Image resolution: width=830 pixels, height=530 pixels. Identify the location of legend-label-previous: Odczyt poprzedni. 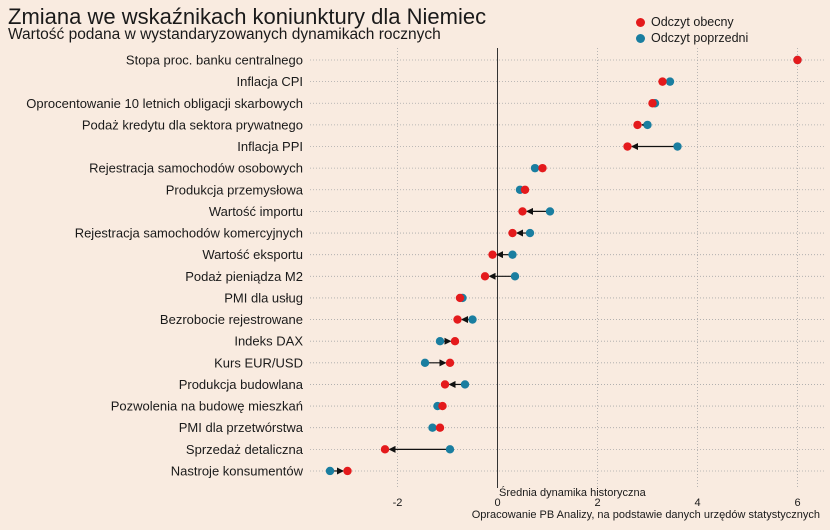
(700, 38).